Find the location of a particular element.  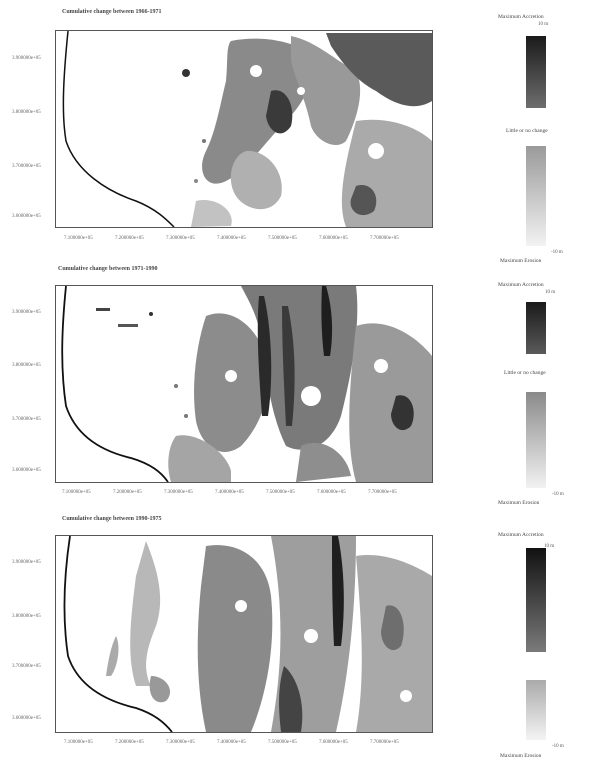

panel-3-title: Cumulative change between 1990-1975 is located at coordinates (112, 519).